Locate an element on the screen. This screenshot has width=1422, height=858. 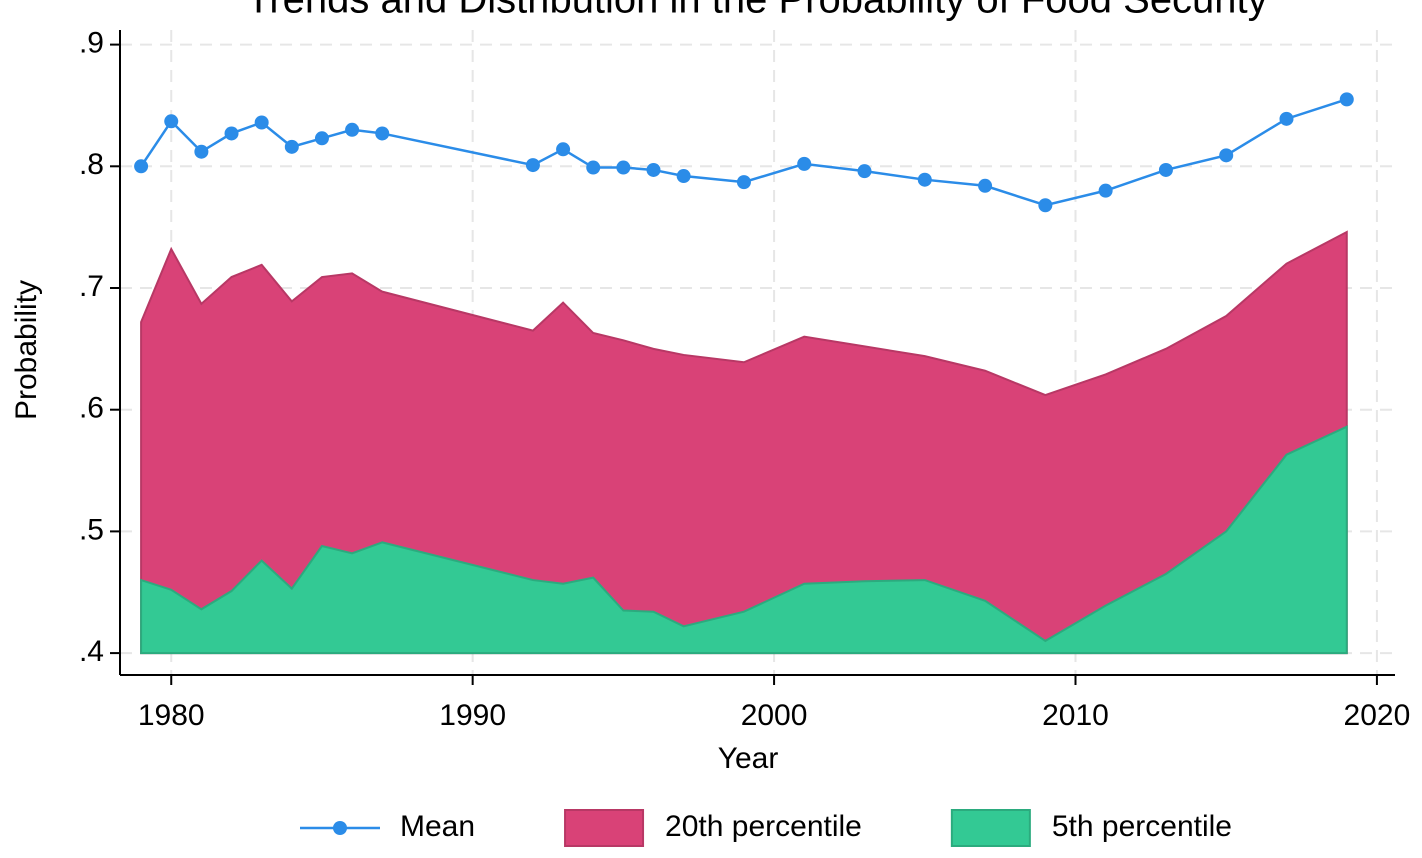
y-tick-label: .4 is located at coordinates (91, 651).